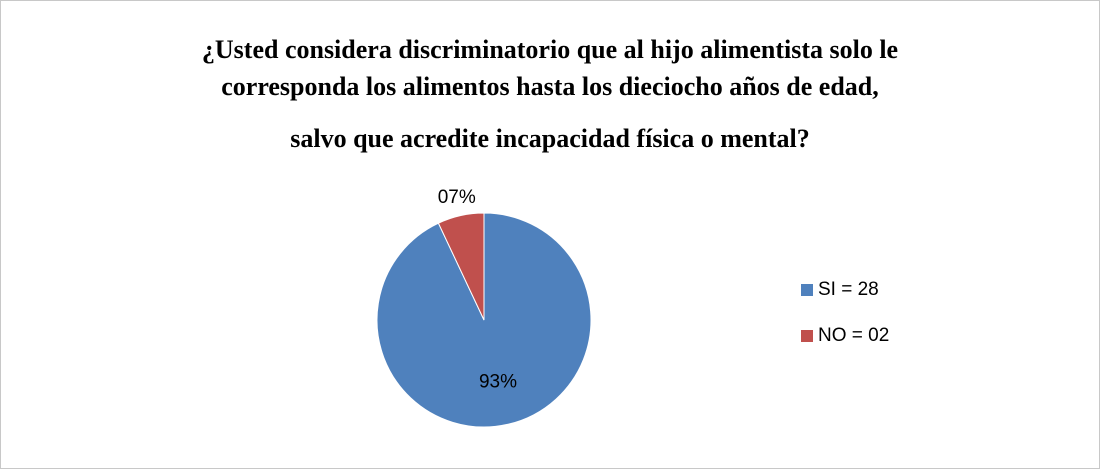 This screenshot has height=470, width=1101. What do you see at coordinates (853, 335) in the screenshot?
I see `legend-label: NO = 02` at bounding box center [853, 335].